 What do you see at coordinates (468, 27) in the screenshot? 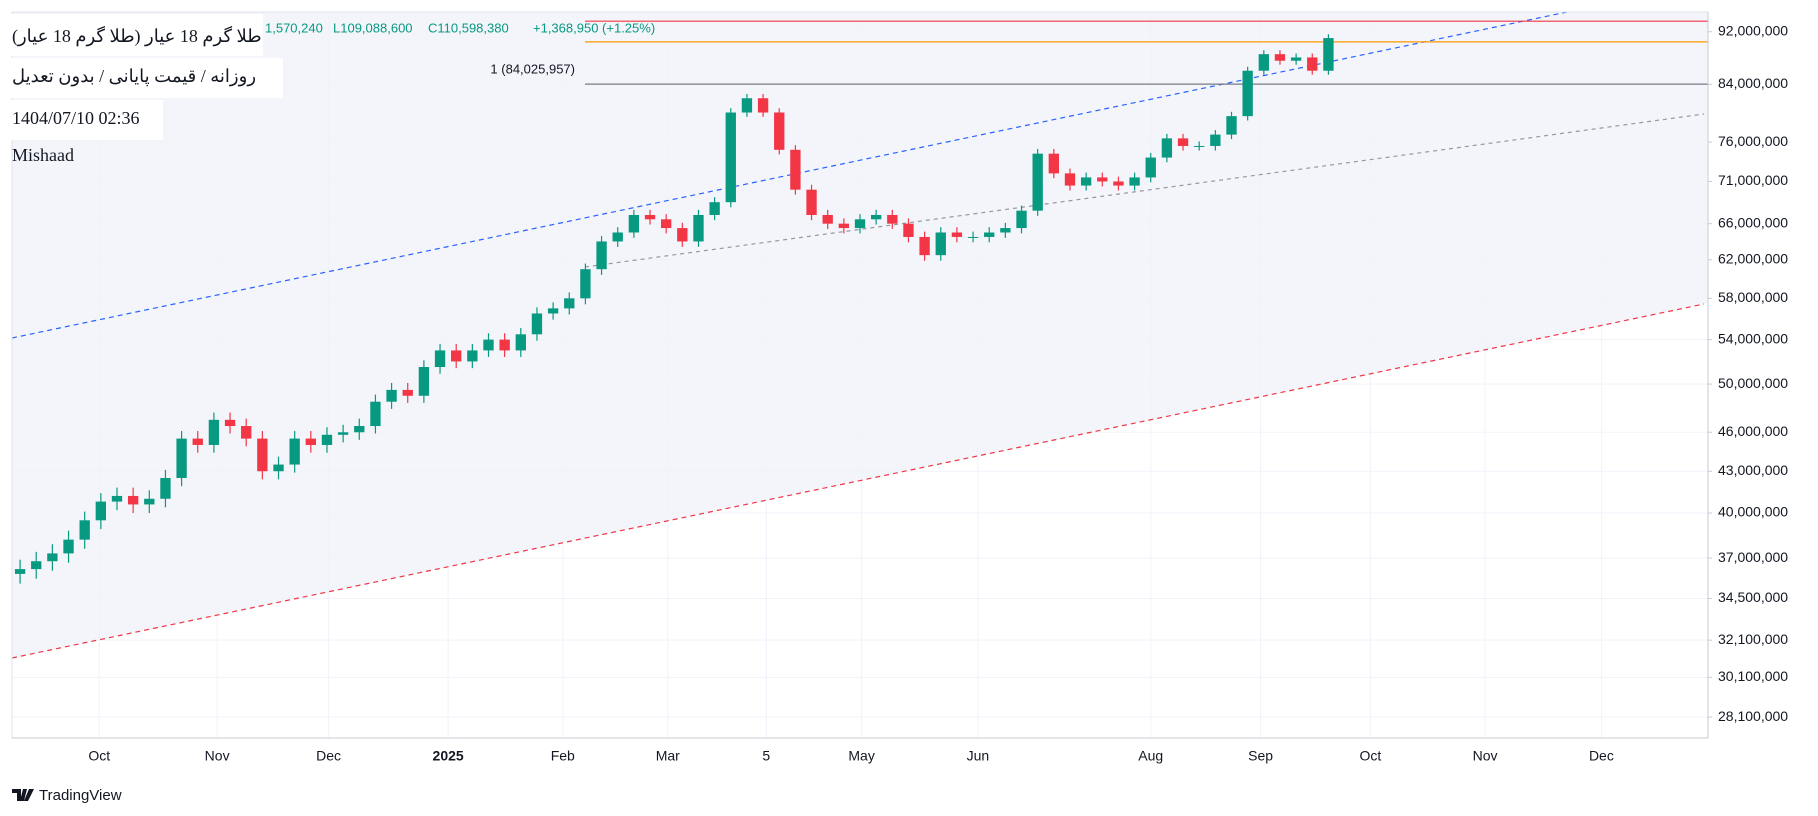
I see `ohlc-text: C110,598,380` at bounding box center [468, 27].